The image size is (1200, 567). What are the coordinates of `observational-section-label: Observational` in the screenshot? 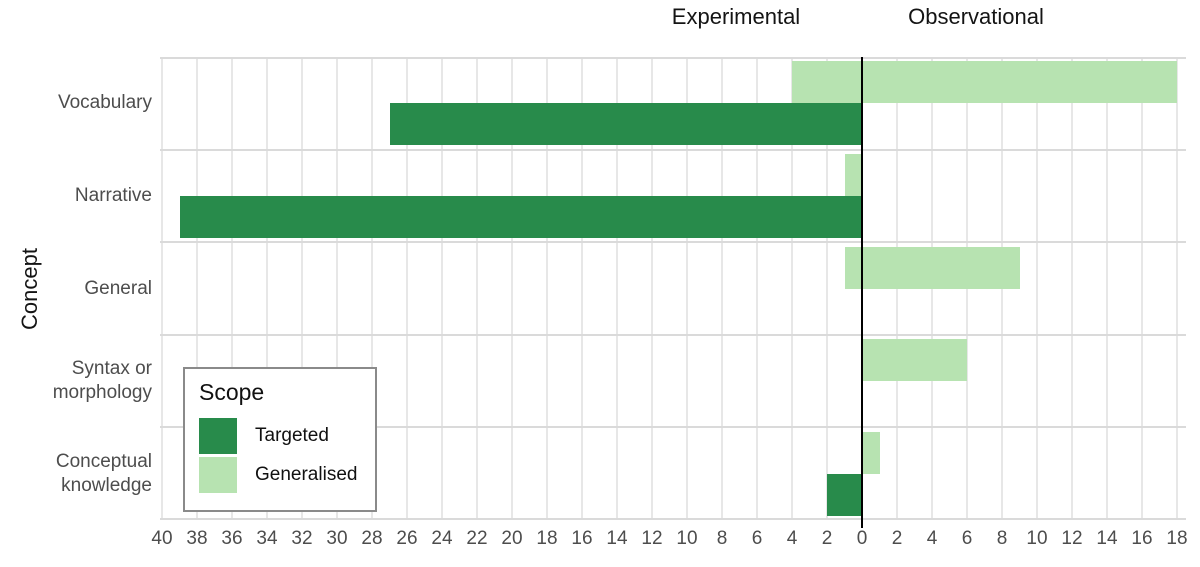 It's located at (976, 16).